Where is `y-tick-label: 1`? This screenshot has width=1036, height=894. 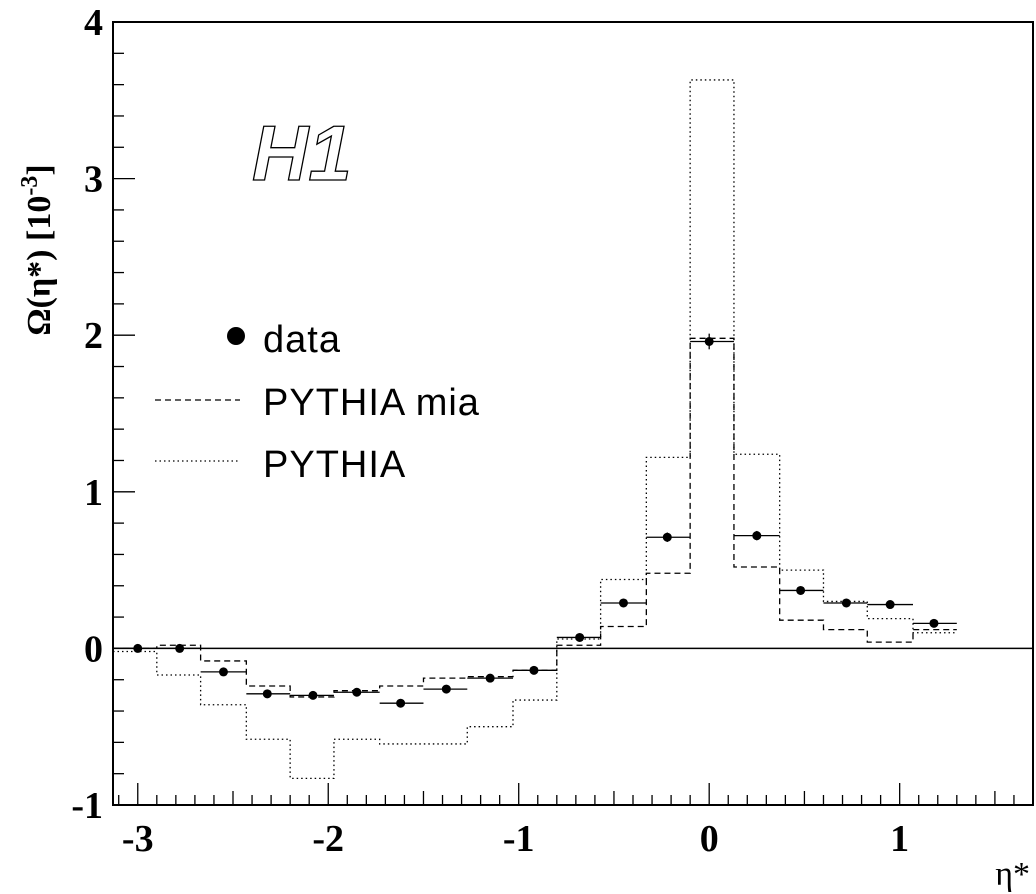 y-tick-label: 1 is located at coordinates (93, 493).